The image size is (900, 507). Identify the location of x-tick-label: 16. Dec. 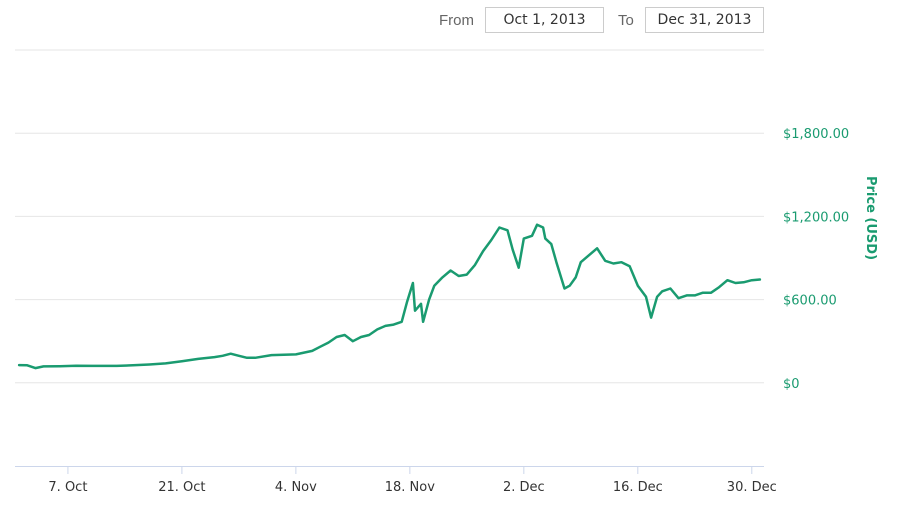
(638, 487).